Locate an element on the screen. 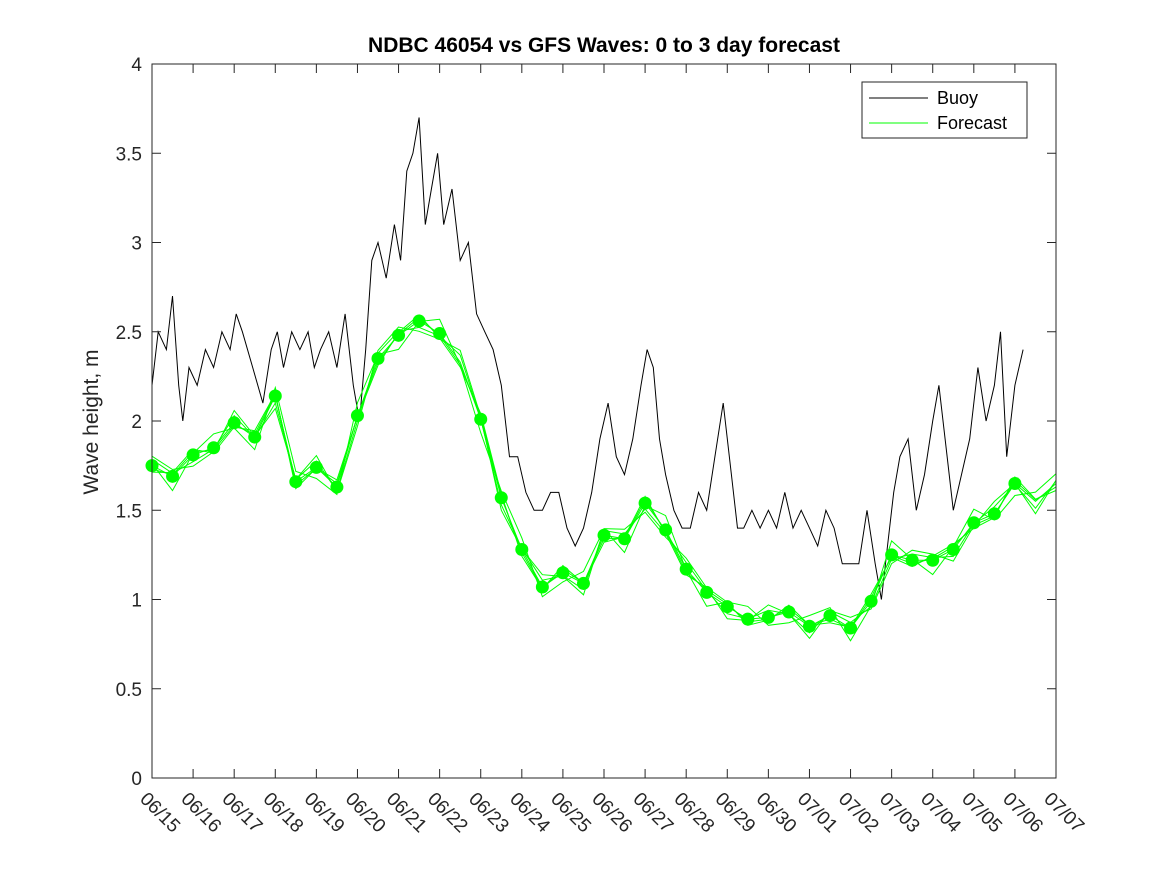 The image size is (1167, 875). x-tick-label: 07/03 is located at coordinates (899, 813).